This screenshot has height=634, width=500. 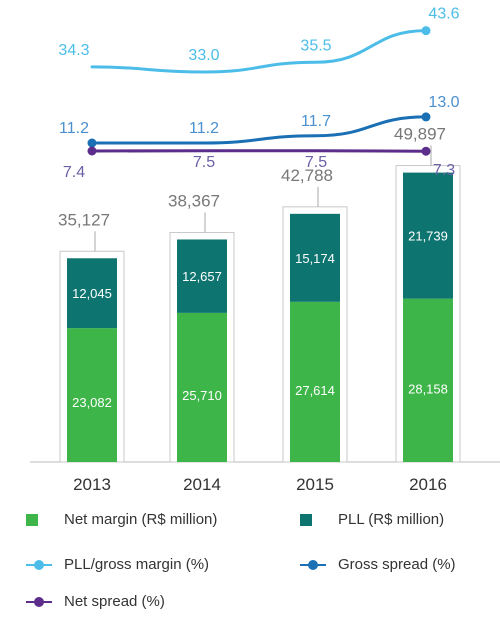 I want to click on x-tick-label-2015: 2015, so click(x=315, y=484).